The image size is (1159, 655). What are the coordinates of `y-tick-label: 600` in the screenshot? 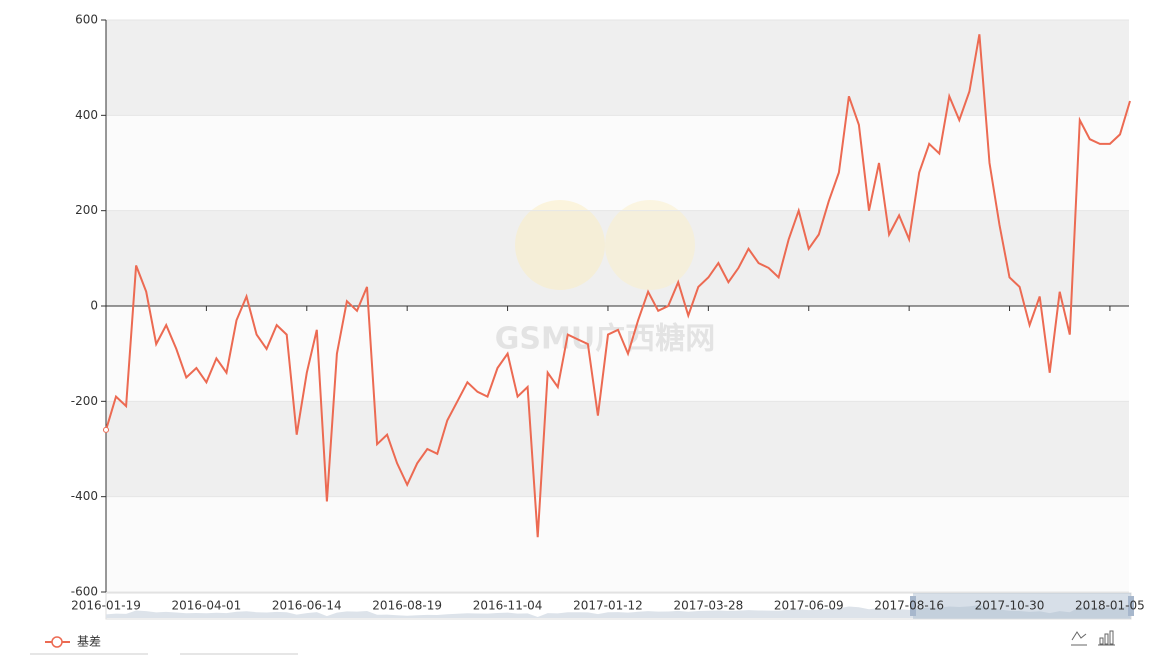 It's located at (86, 20).